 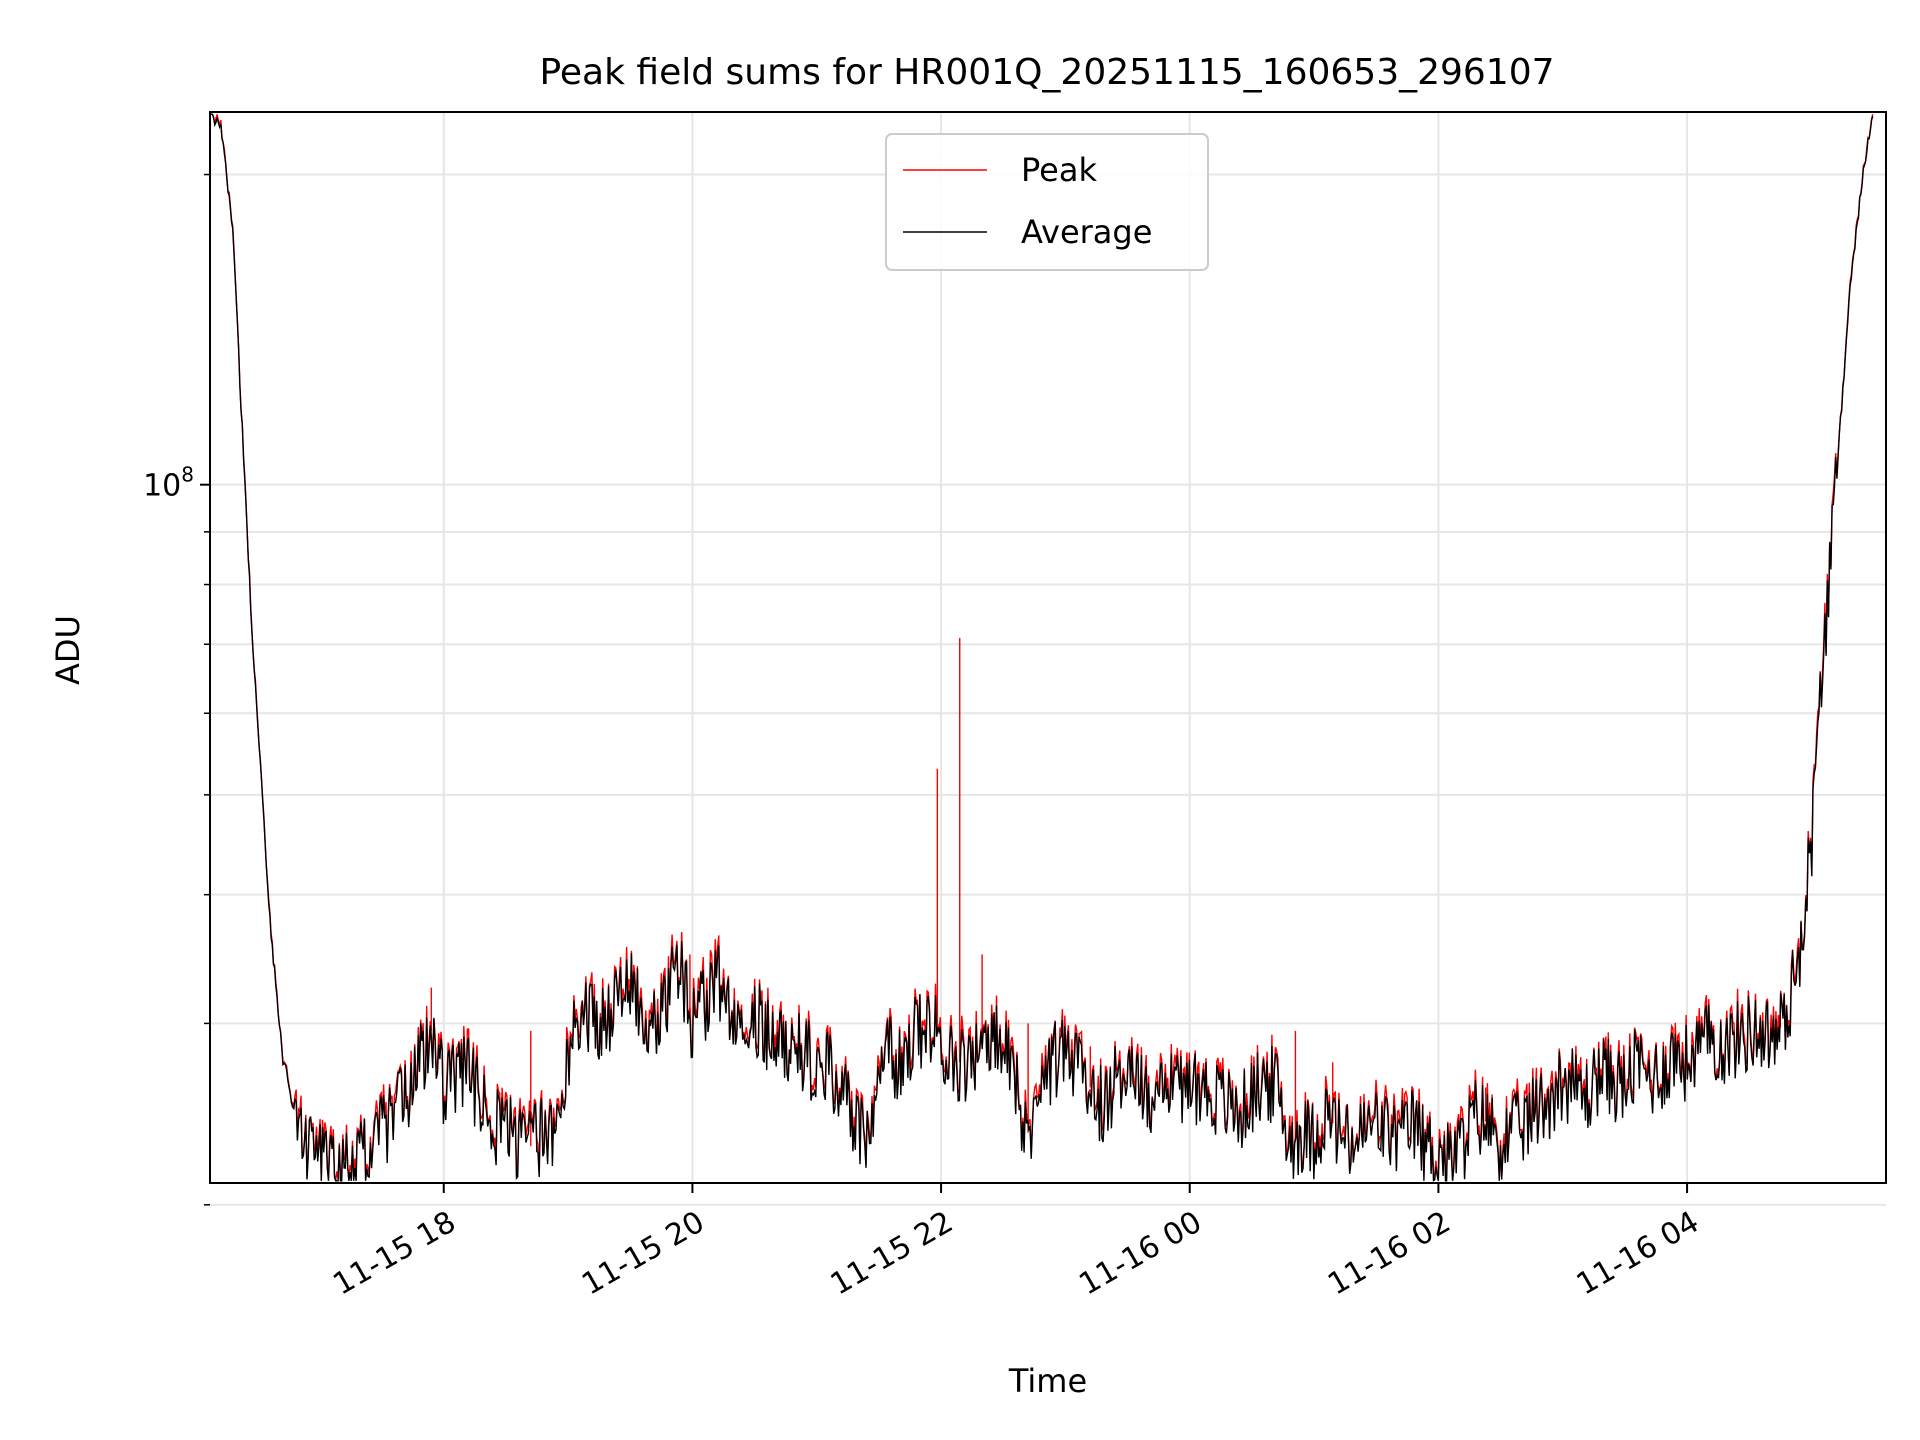 What do you see at coordinates (1059, 170) in the screenshot?
I see `legend-label-peak: Peak` at bounding box center [1059, 170].